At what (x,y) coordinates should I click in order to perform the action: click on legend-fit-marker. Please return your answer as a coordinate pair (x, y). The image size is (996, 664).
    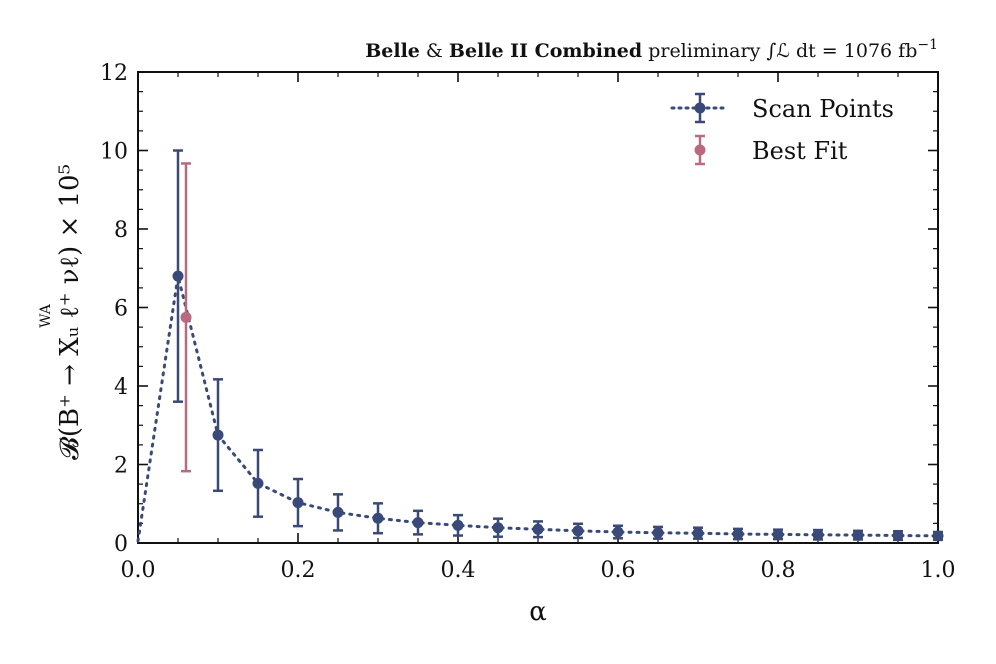
    Looking at the image, I should click on (700, 150).